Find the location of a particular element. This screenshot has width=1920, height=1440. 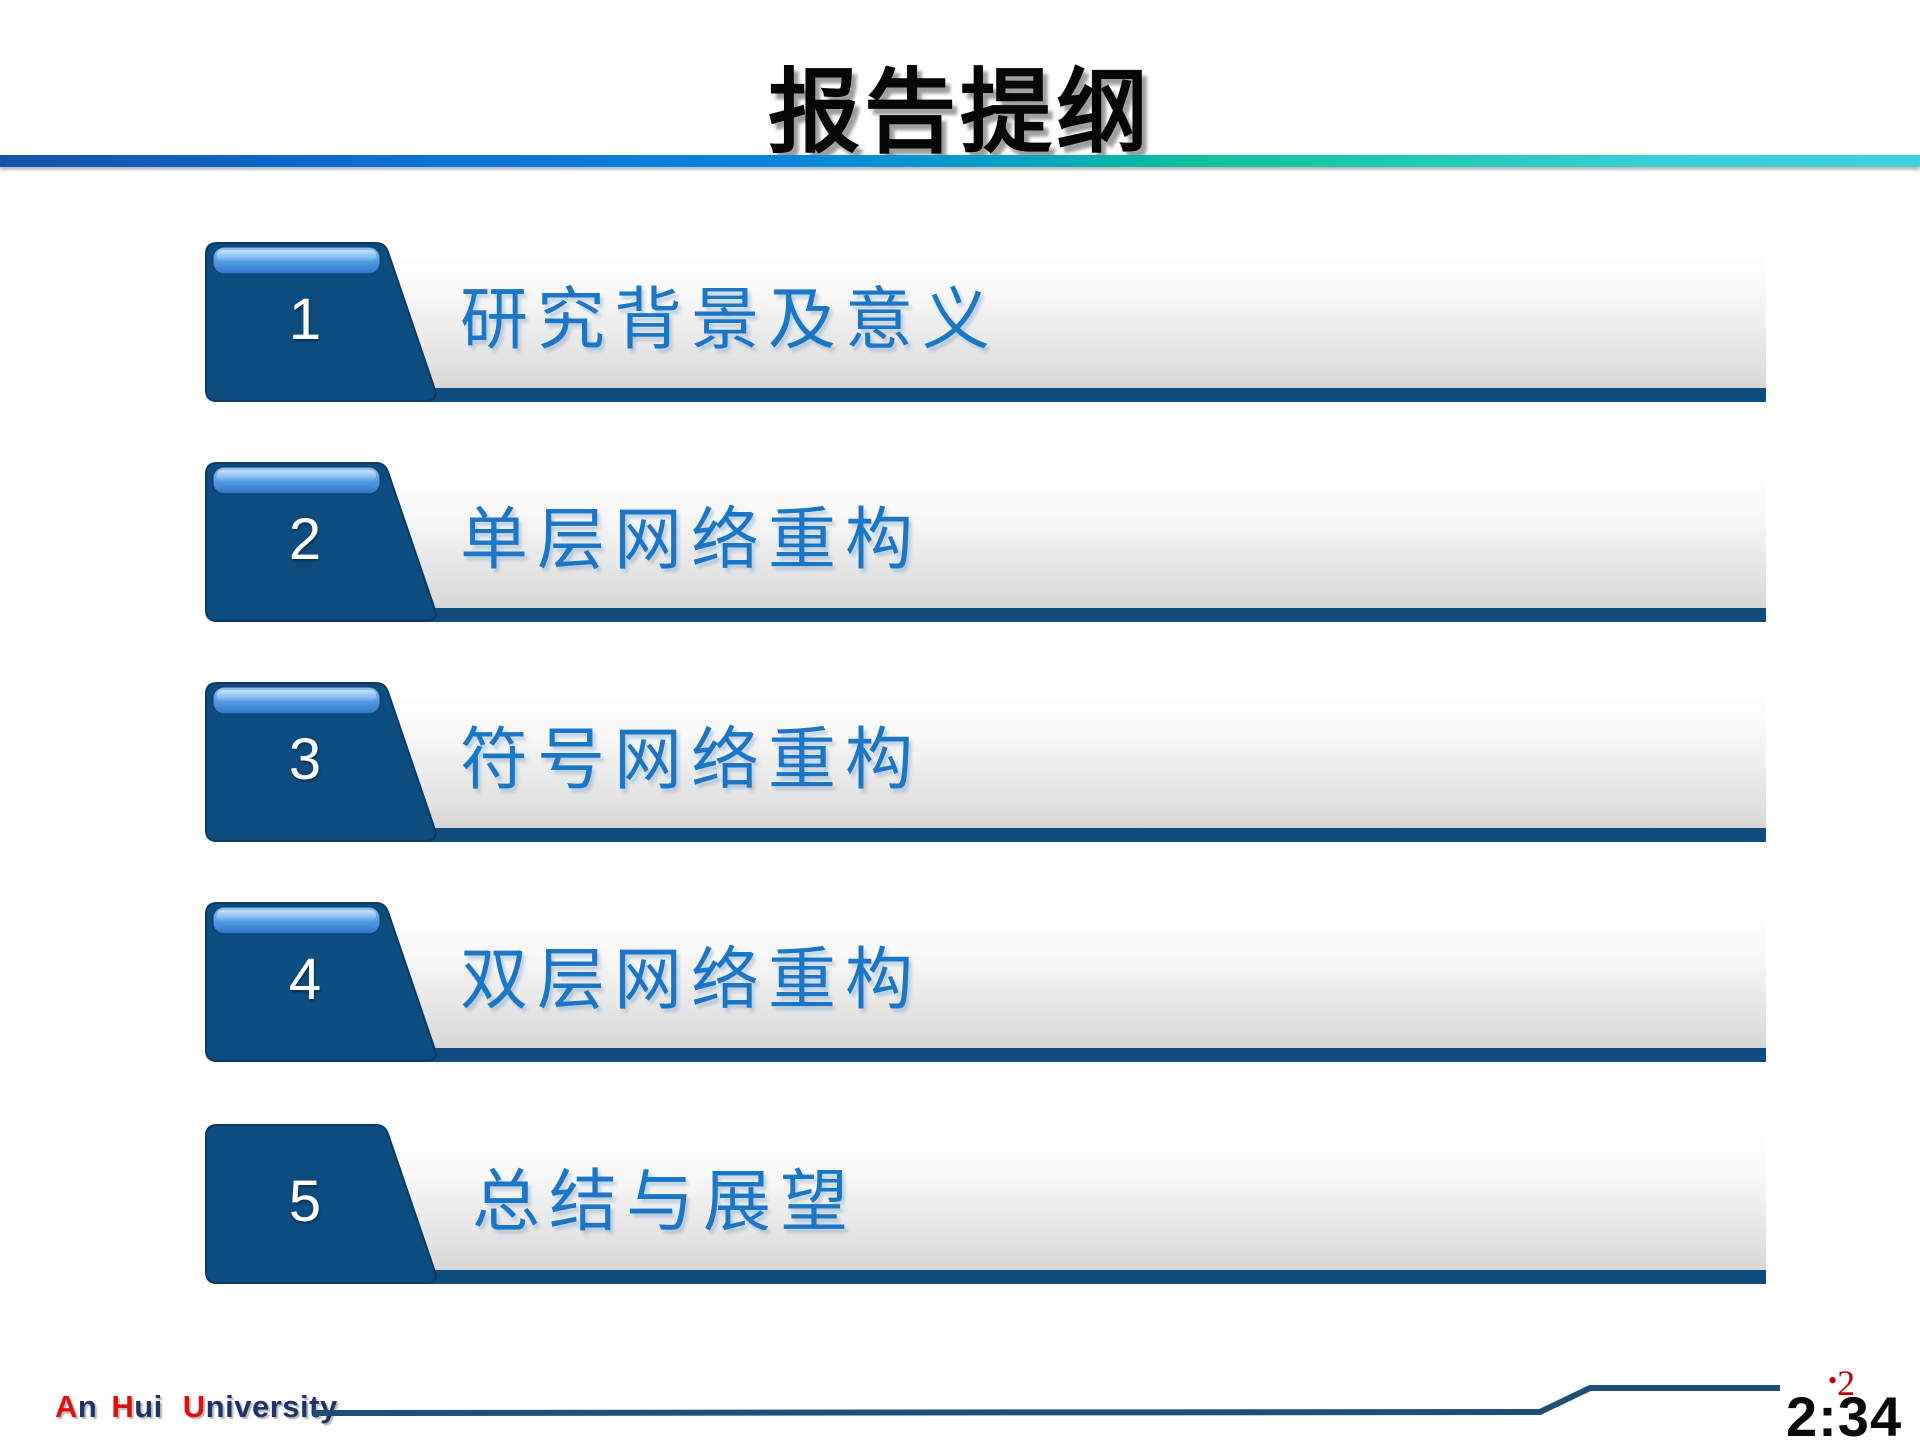

outline-item-2: 2 单层网络重构 is located at coordinates (960, 543).